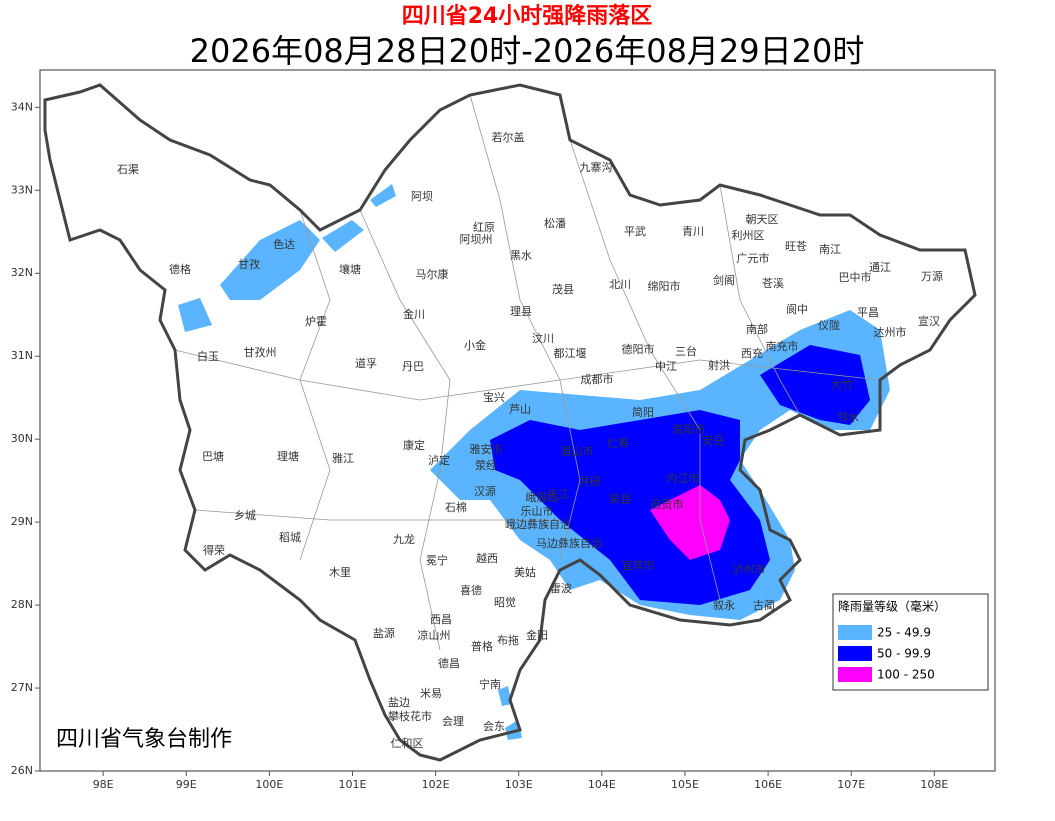 This screenshot has width=1055, height=821. What do you see at coordinates (848, 417) in the screenshot?
I see `place-label: 邻水` at bounding box center [848, 417].